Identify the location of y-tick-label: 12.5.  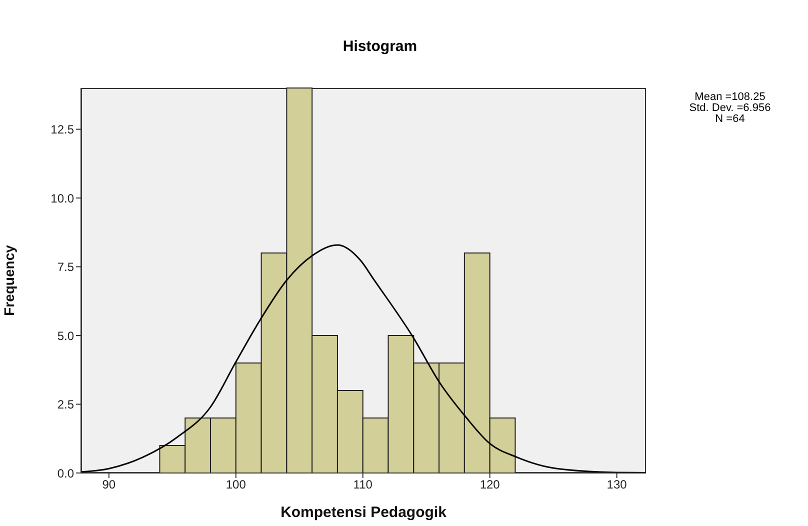
(62, 129).